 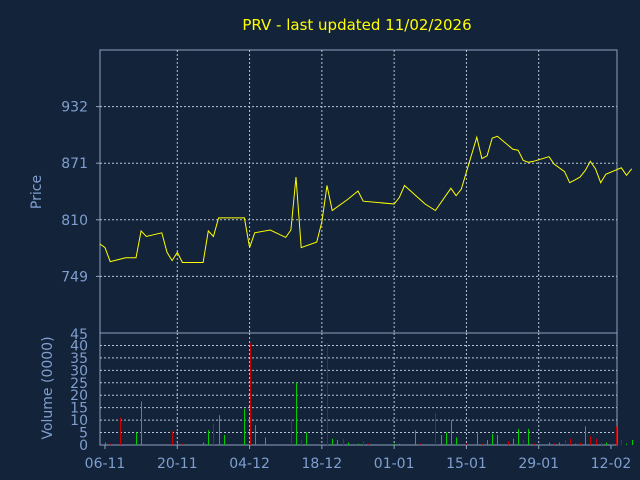 What do you see at coordinates (79, 409) in the screenshot?
I see `volume-y-tick-label: 15` at bounding box center [79, 409].